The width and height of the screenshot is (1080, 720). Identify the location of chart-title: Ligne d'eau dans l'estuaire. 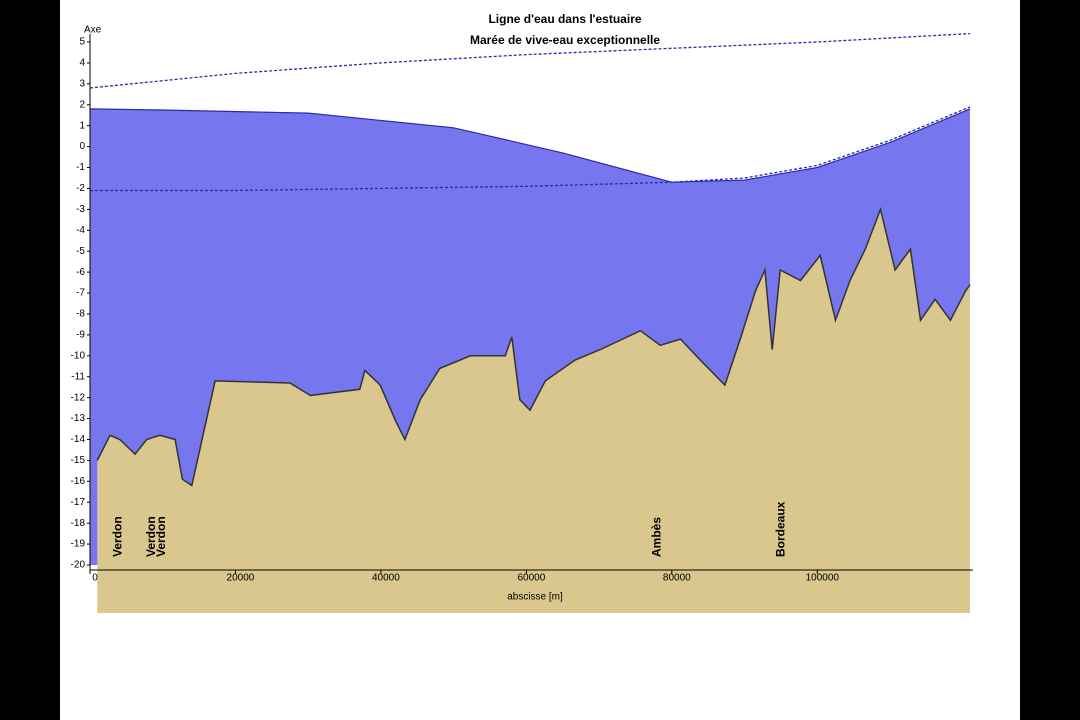
(564, 19).